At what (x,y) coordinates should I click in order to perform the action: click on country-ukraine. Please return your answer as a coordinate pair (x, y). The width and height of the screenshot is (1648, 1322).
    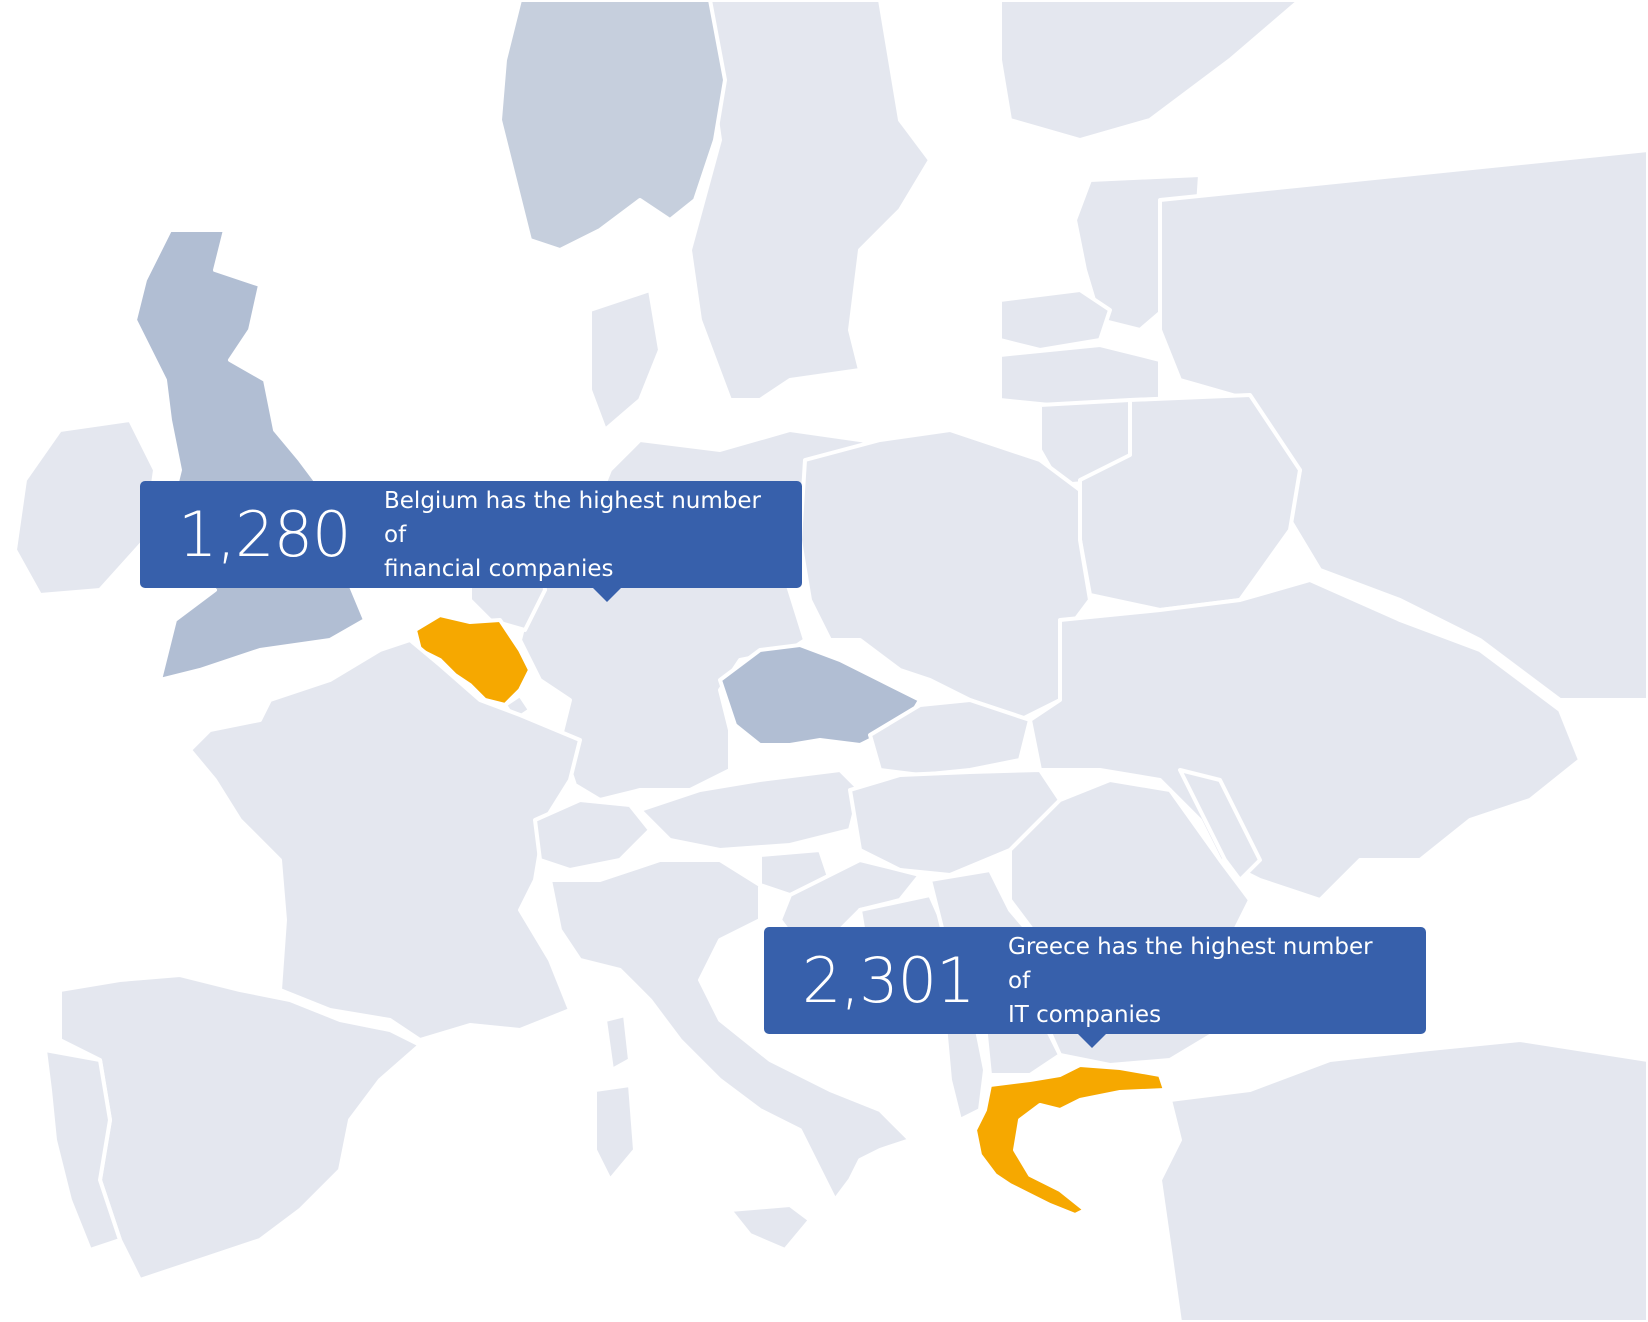
    Looking at the image, I should click on (1305, 740).